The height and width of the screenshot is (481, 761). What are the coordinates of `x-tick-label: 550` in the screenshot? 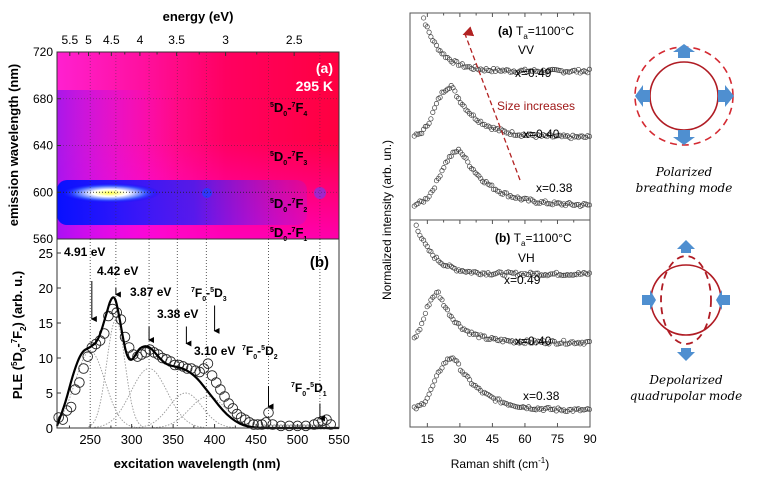 It's located at (339, 439).